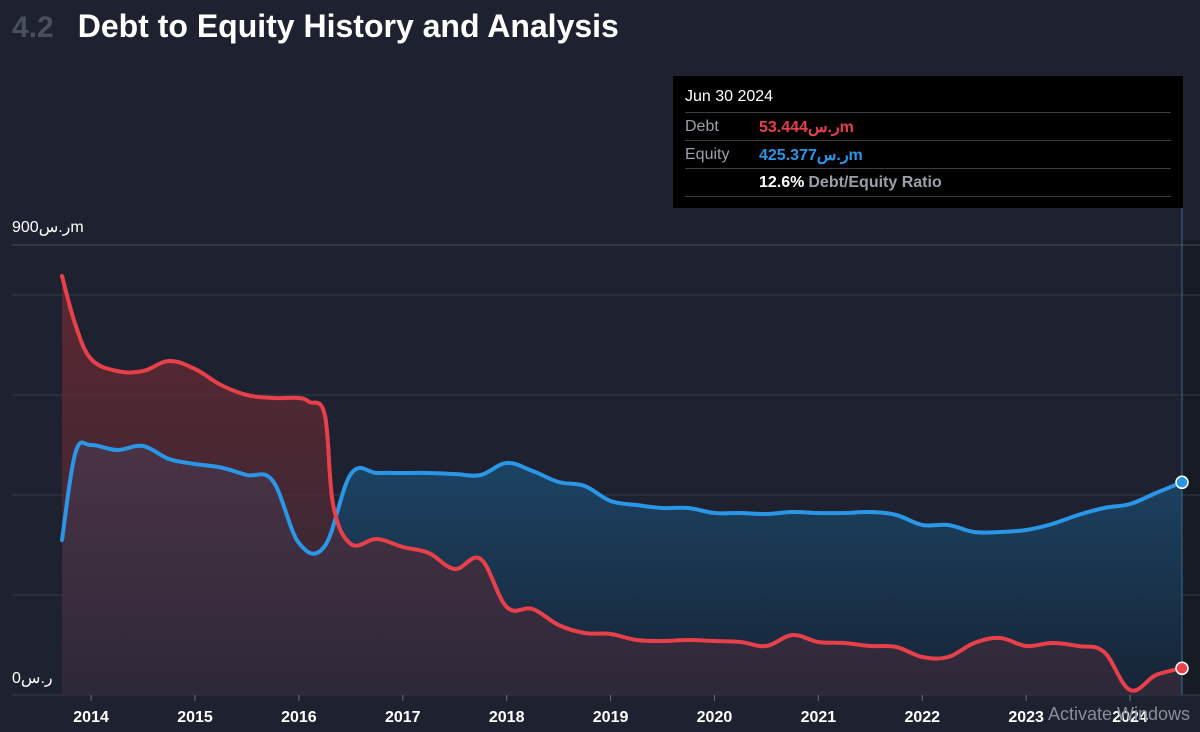  I want to click on chart-points, so click(1182, 575).